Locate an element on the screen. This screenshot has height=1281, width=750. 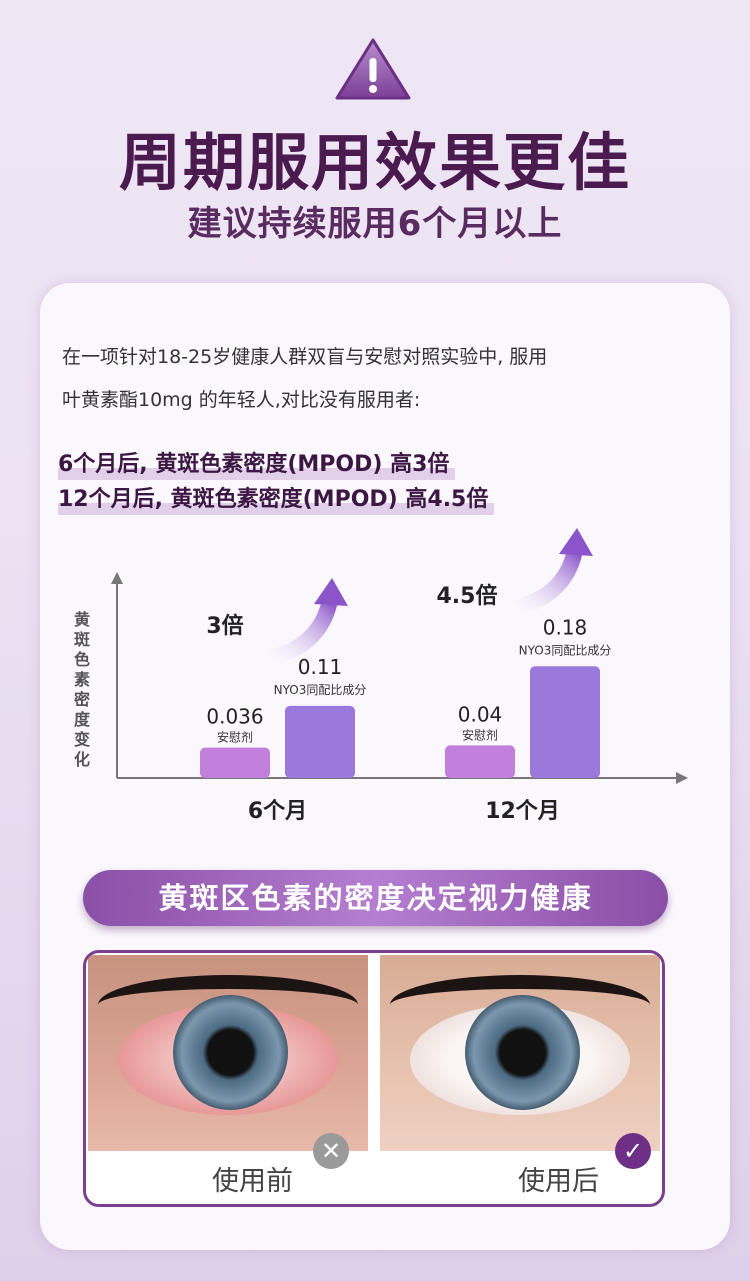
banner-pill: 黄斑区色素的密度决定视力健康 is located at coordinates (375, 898).